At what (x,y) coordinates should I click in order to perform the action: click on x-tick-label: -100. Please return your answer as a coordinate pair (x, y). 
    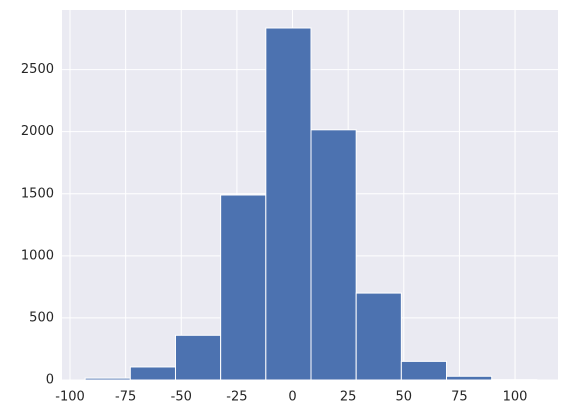
    Looking at the image, I should click on (70, 397).